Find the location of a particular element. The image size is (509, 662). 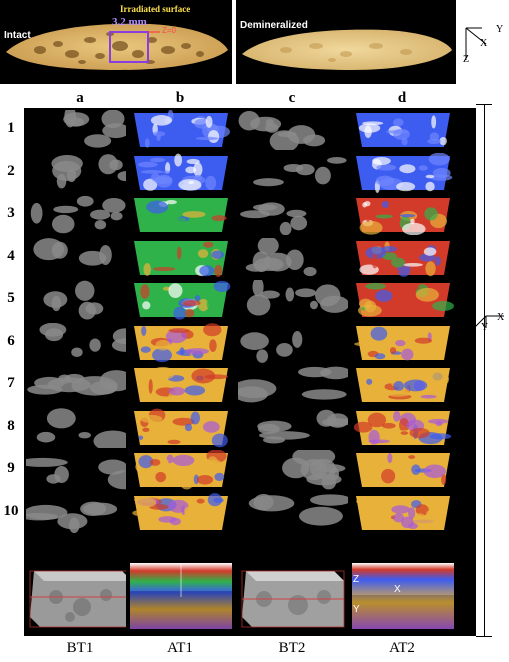

irradiated-surface-label: Irradiated surface is located at coordinates (155, 9).